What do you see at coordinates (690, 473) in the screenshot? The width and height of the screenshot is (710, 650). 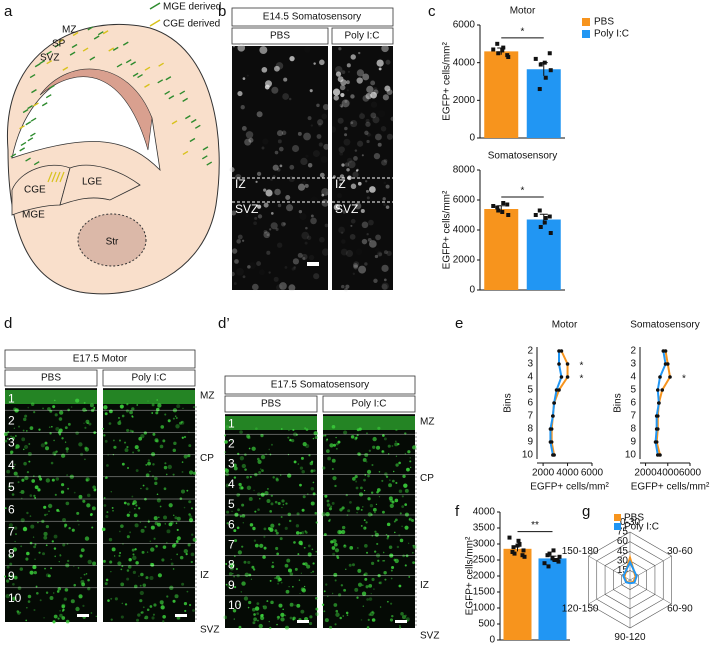 I see `x-tick-label: 6000` at bounding box center [690, 473].